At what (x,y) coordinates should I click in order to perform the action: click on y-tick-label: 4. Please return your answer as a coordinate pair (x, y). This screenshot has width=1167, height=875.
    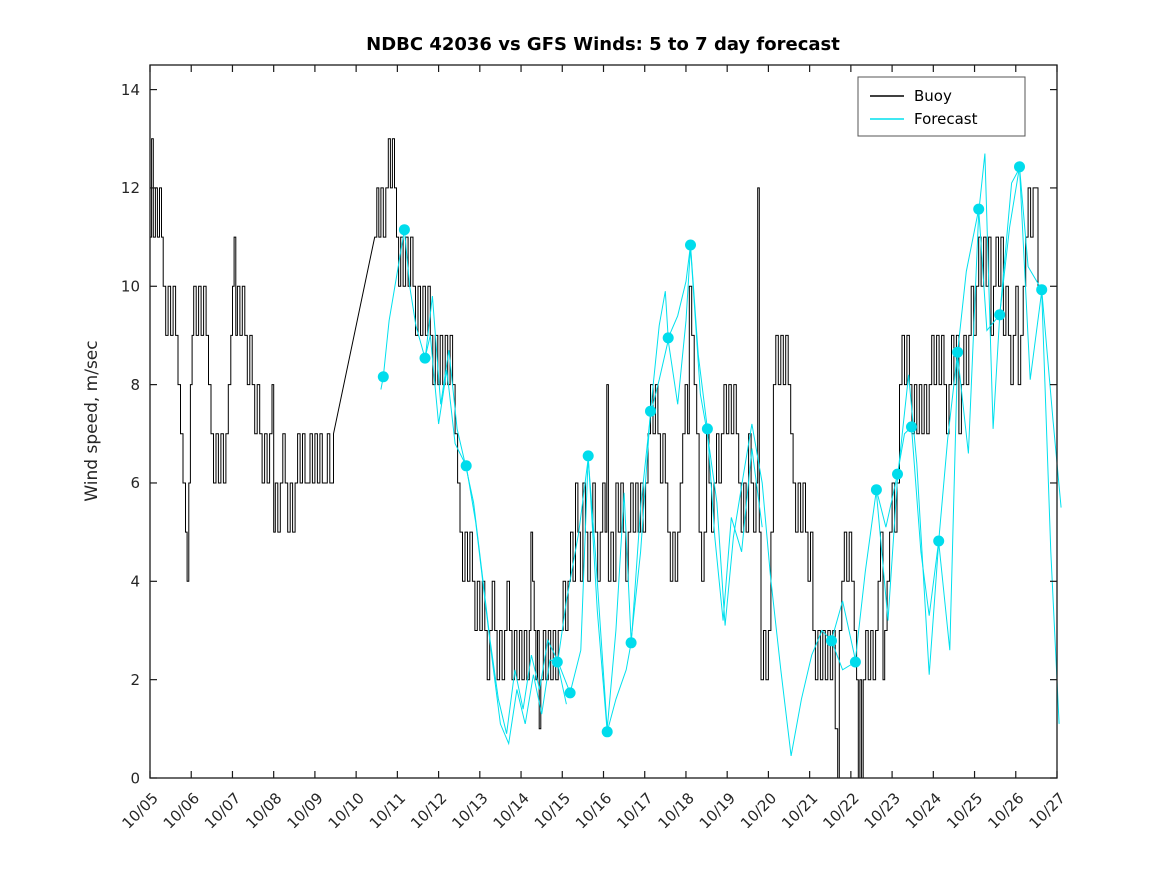
    Looking at the image, I should click on (135, 582).